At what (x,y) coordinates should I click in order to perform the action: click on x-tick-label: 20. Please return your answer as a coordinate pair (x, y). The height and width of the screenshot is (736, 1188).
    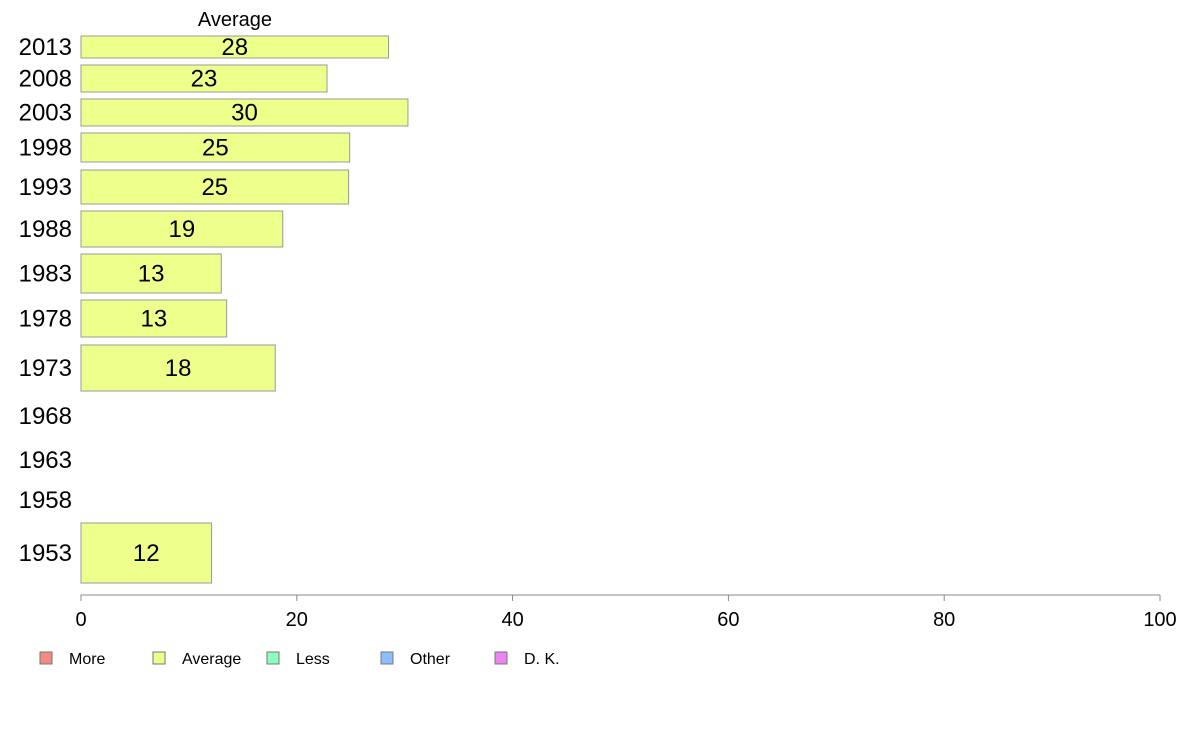
    Looking at the image, I should click on (297, 620).